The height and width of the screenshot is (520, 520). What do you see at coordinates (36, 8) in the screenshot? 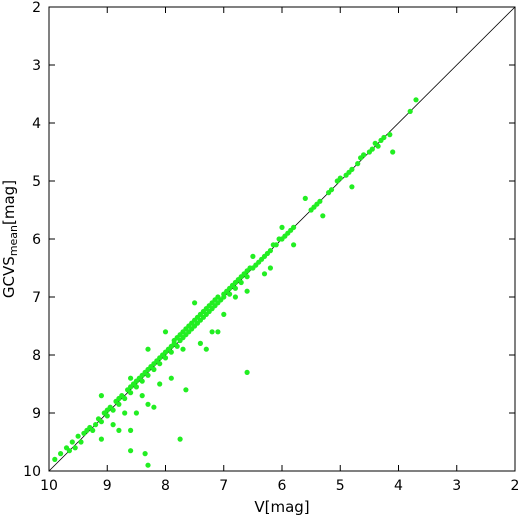
I see `y-tick-label: 2` at bounding box center [36, 8].